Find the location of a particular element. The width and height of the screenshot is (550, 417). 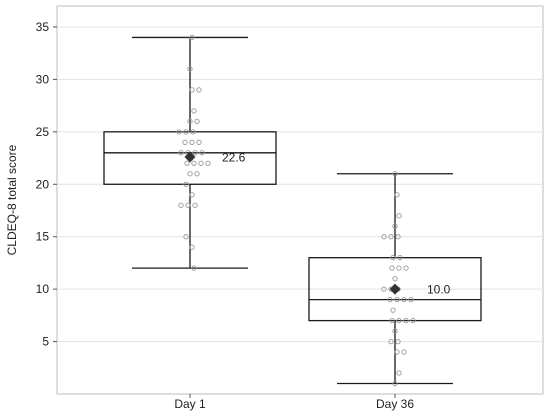

y-tick-label: 5 is located at coordinates (45, 342).